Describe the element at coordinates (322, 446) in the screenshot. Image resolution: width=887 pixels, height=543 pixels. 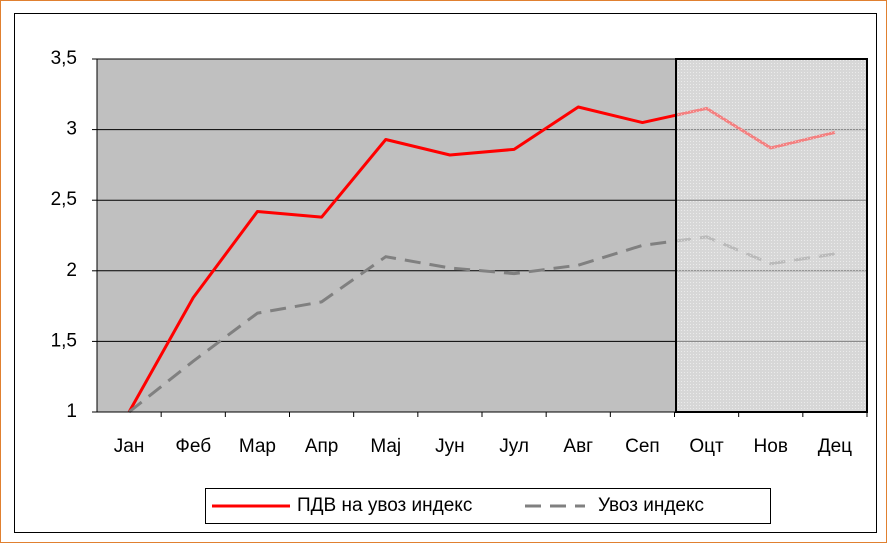
I see `x-tick-label: Апр` at that location.